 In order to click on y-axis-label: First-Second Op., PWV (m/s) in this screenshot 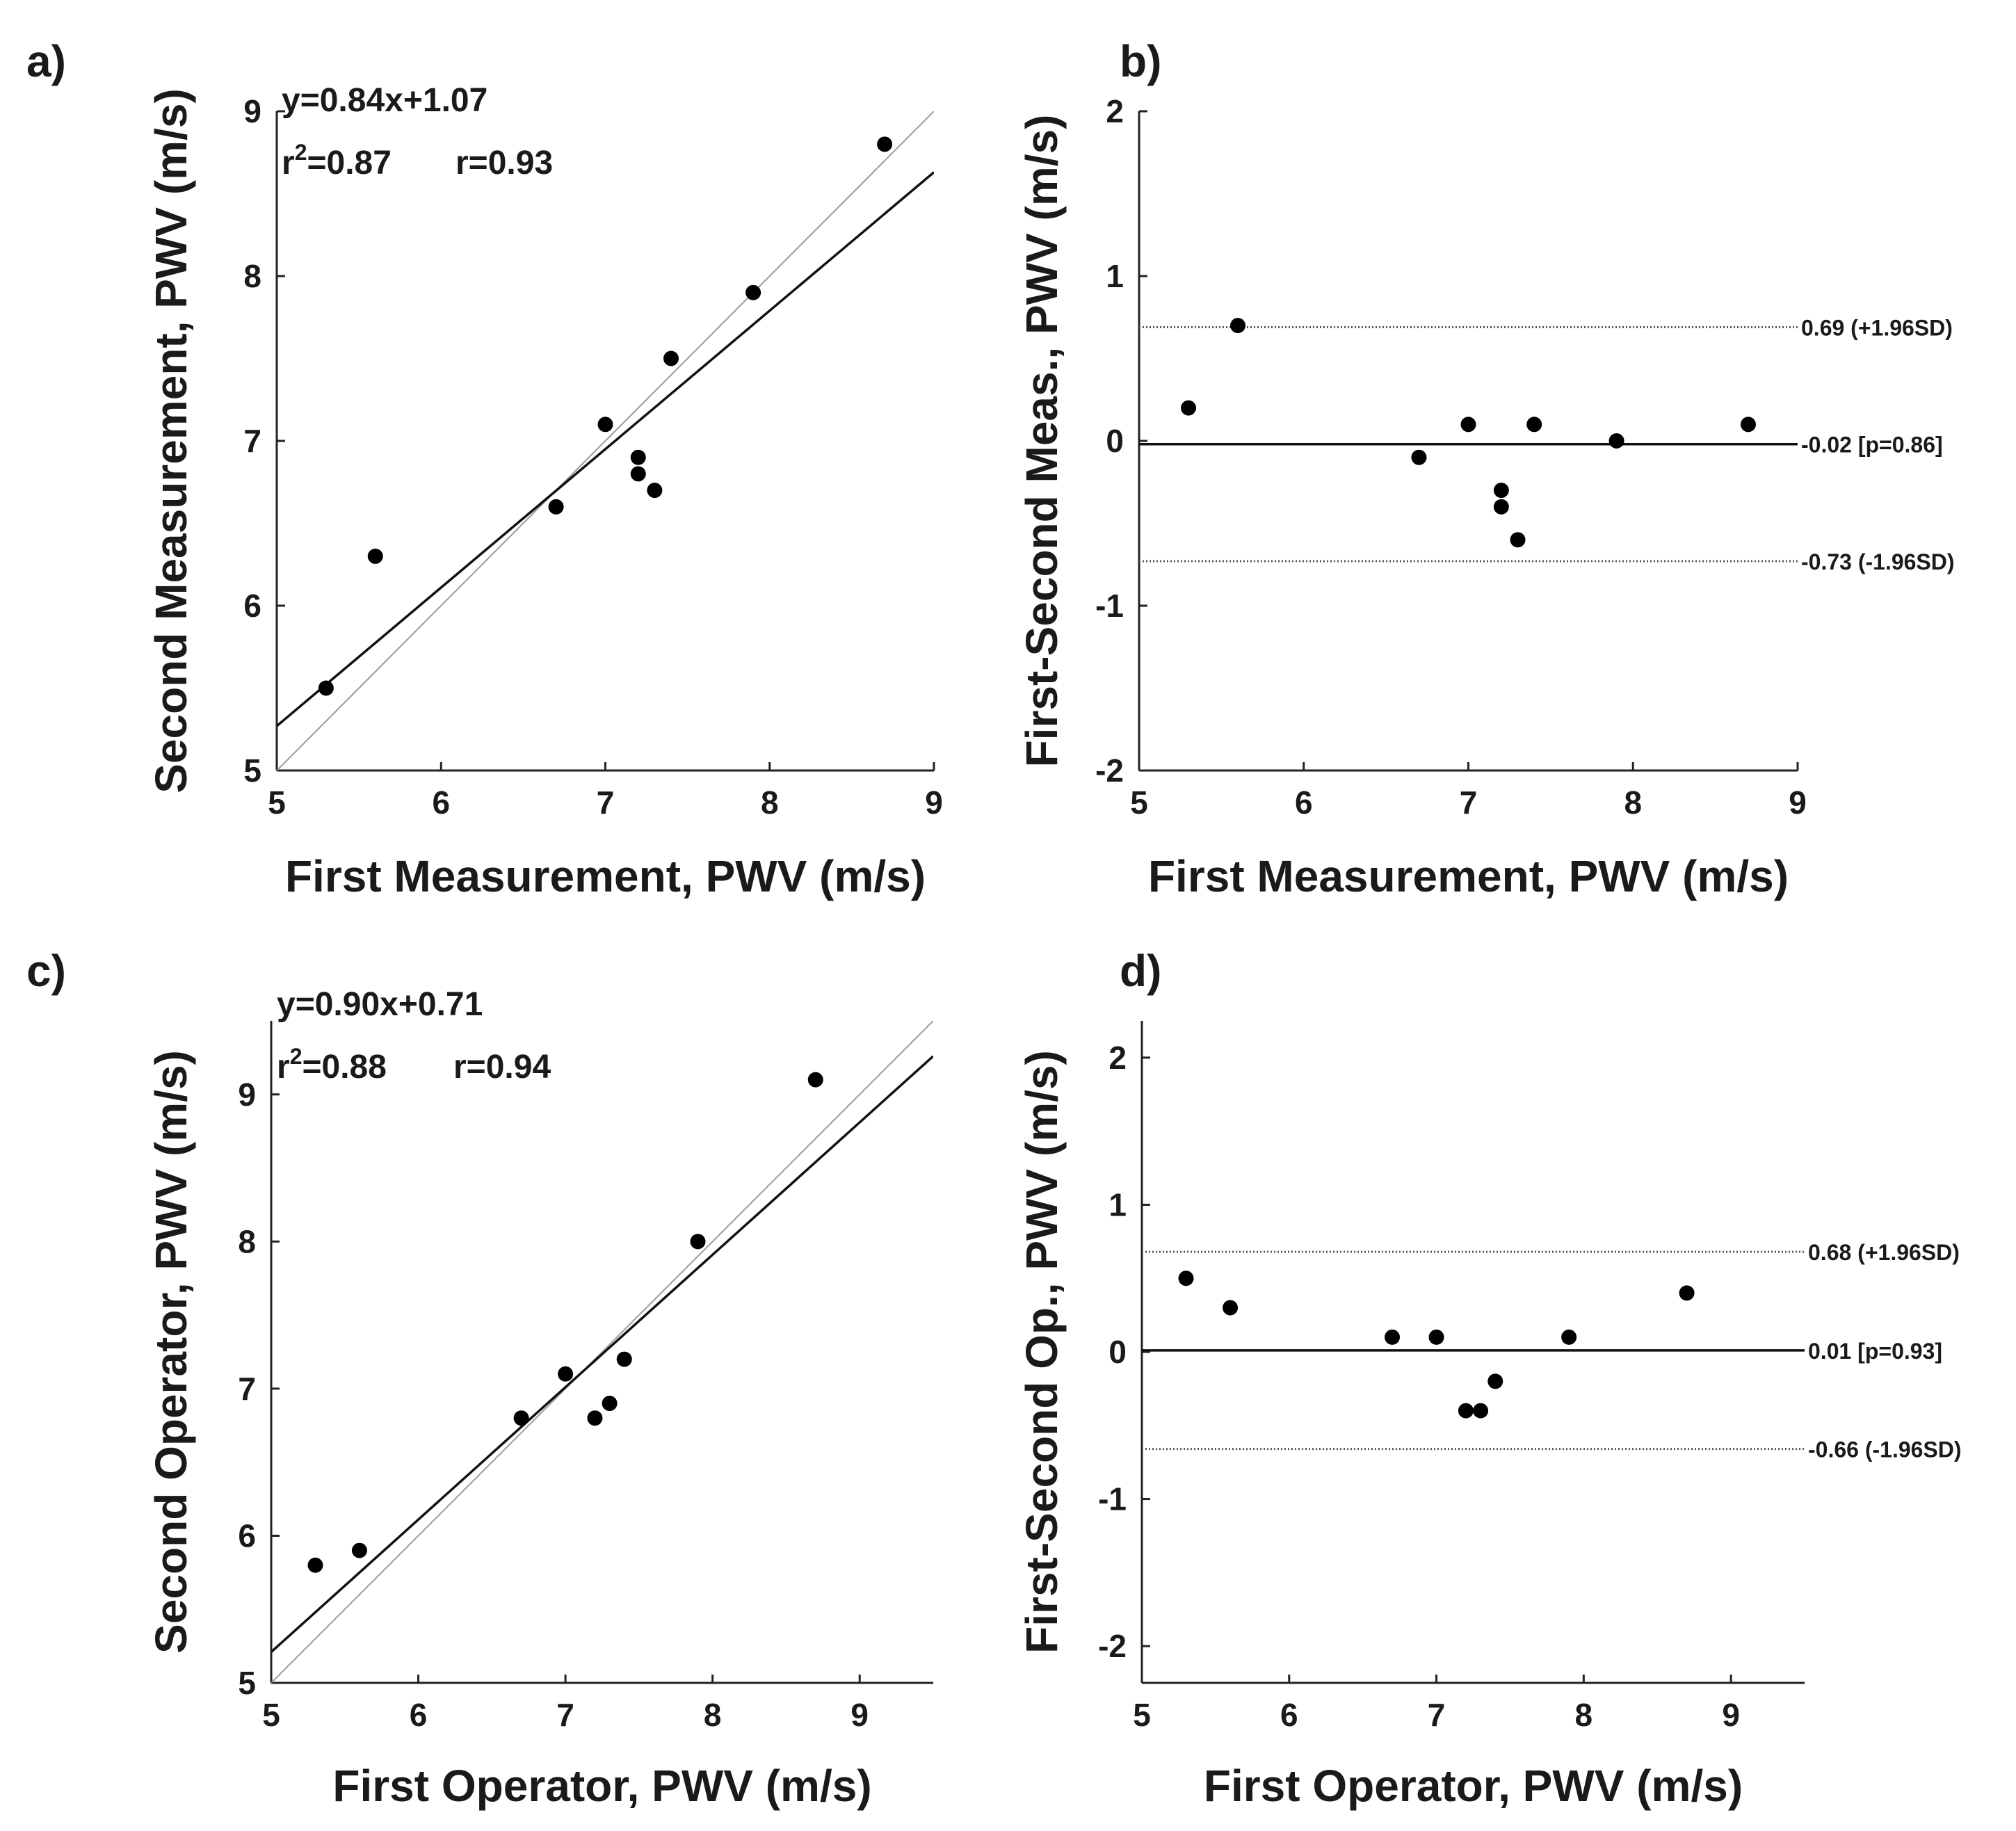, I will do `click(1042, 1352)`.